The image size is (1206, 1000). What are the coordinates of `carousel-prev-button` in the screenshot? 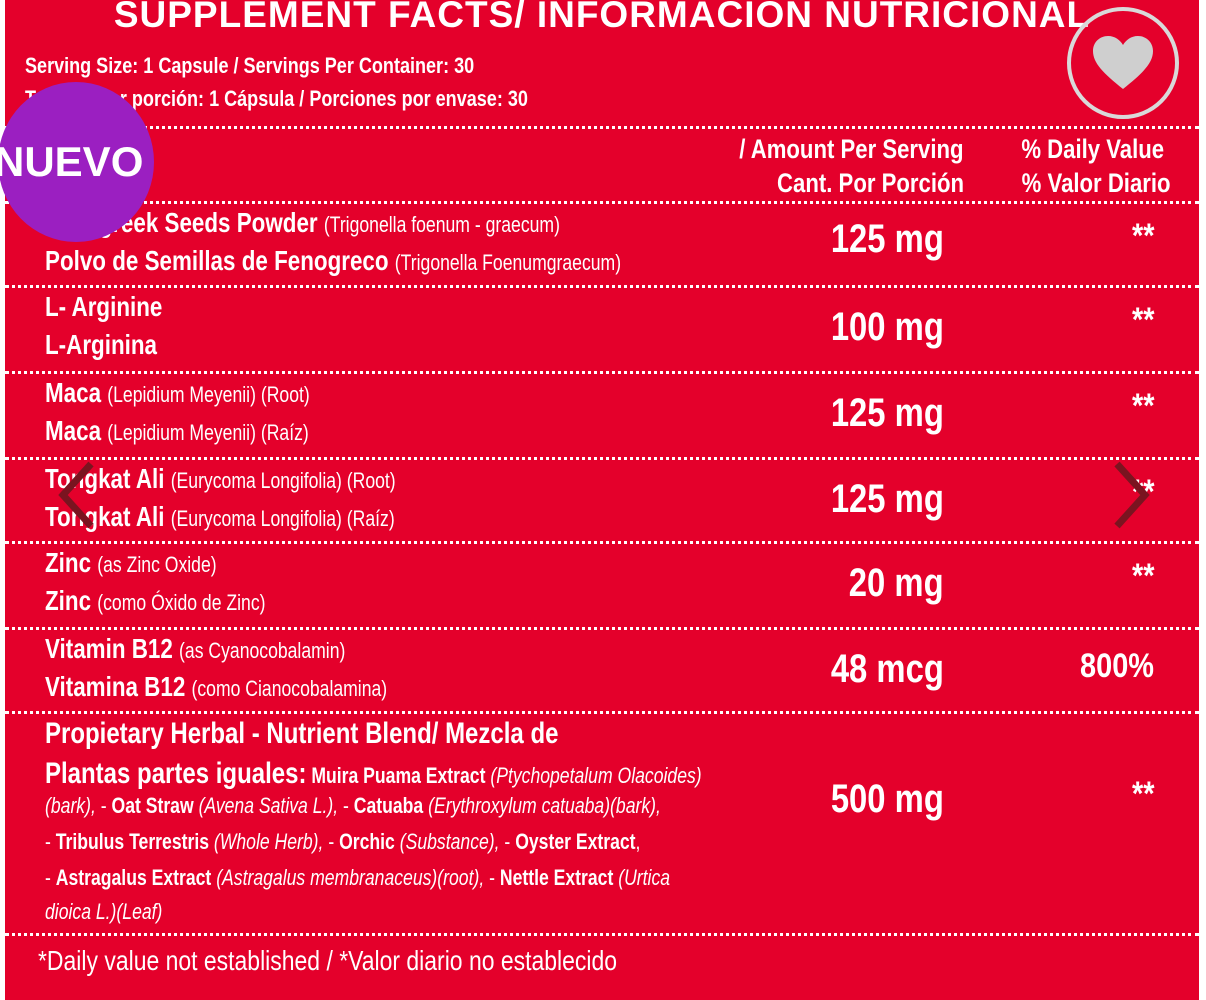 It's located at (77, 495).